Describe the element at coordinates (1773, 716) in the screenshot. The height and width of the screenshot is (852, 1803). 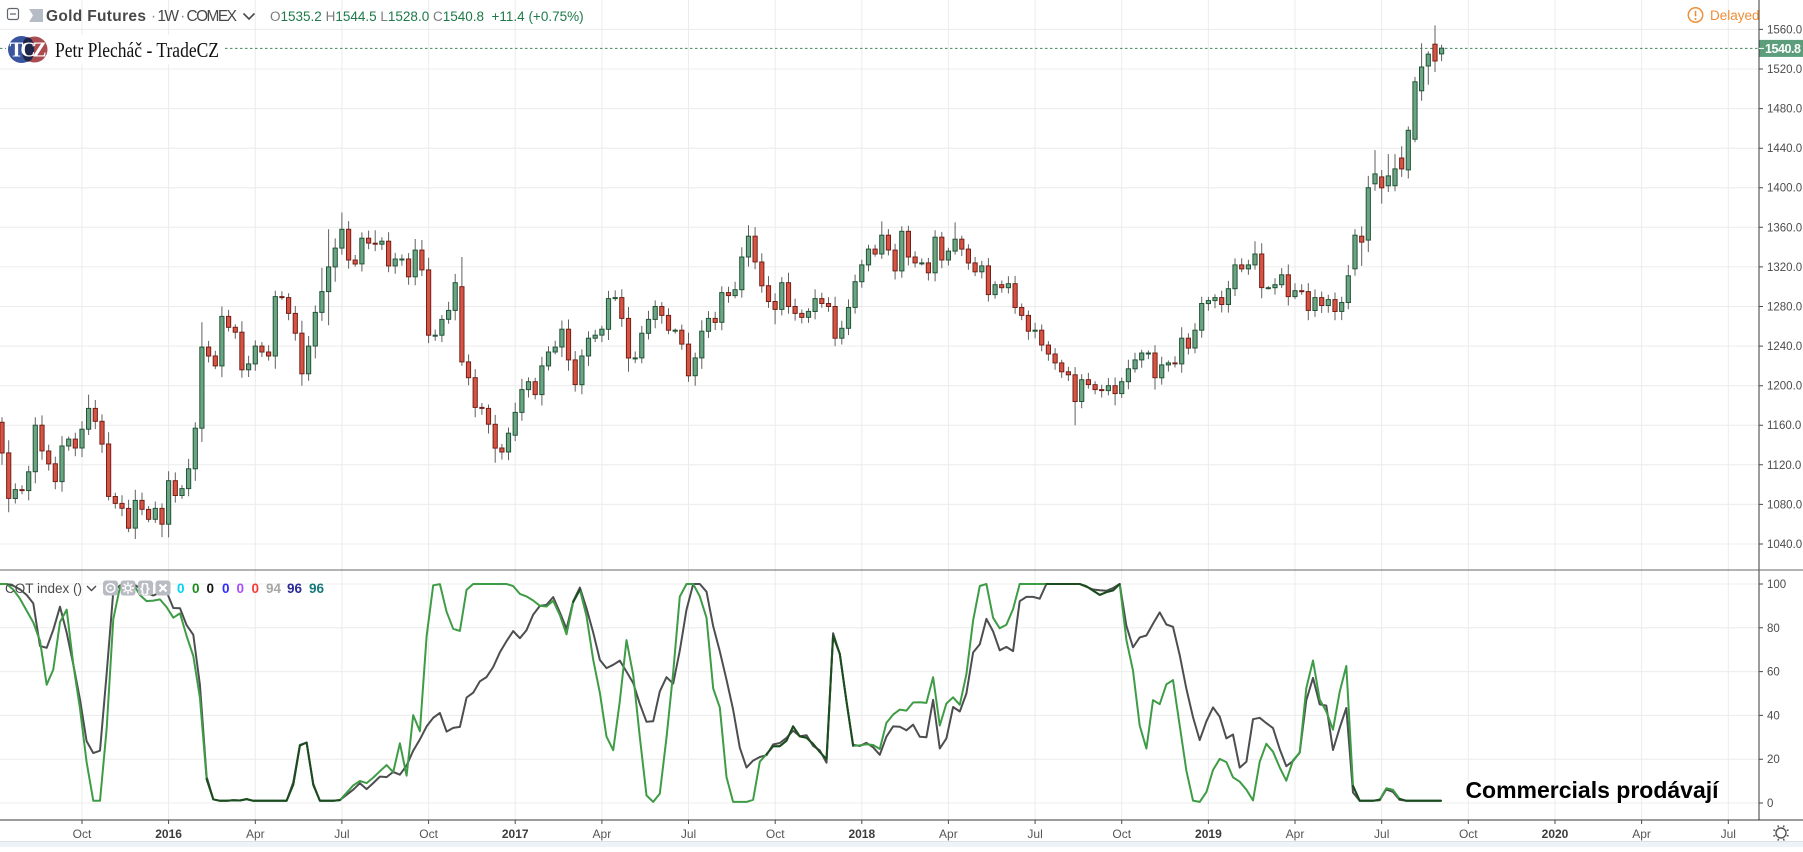
I see `svg-text: 40` at that location.